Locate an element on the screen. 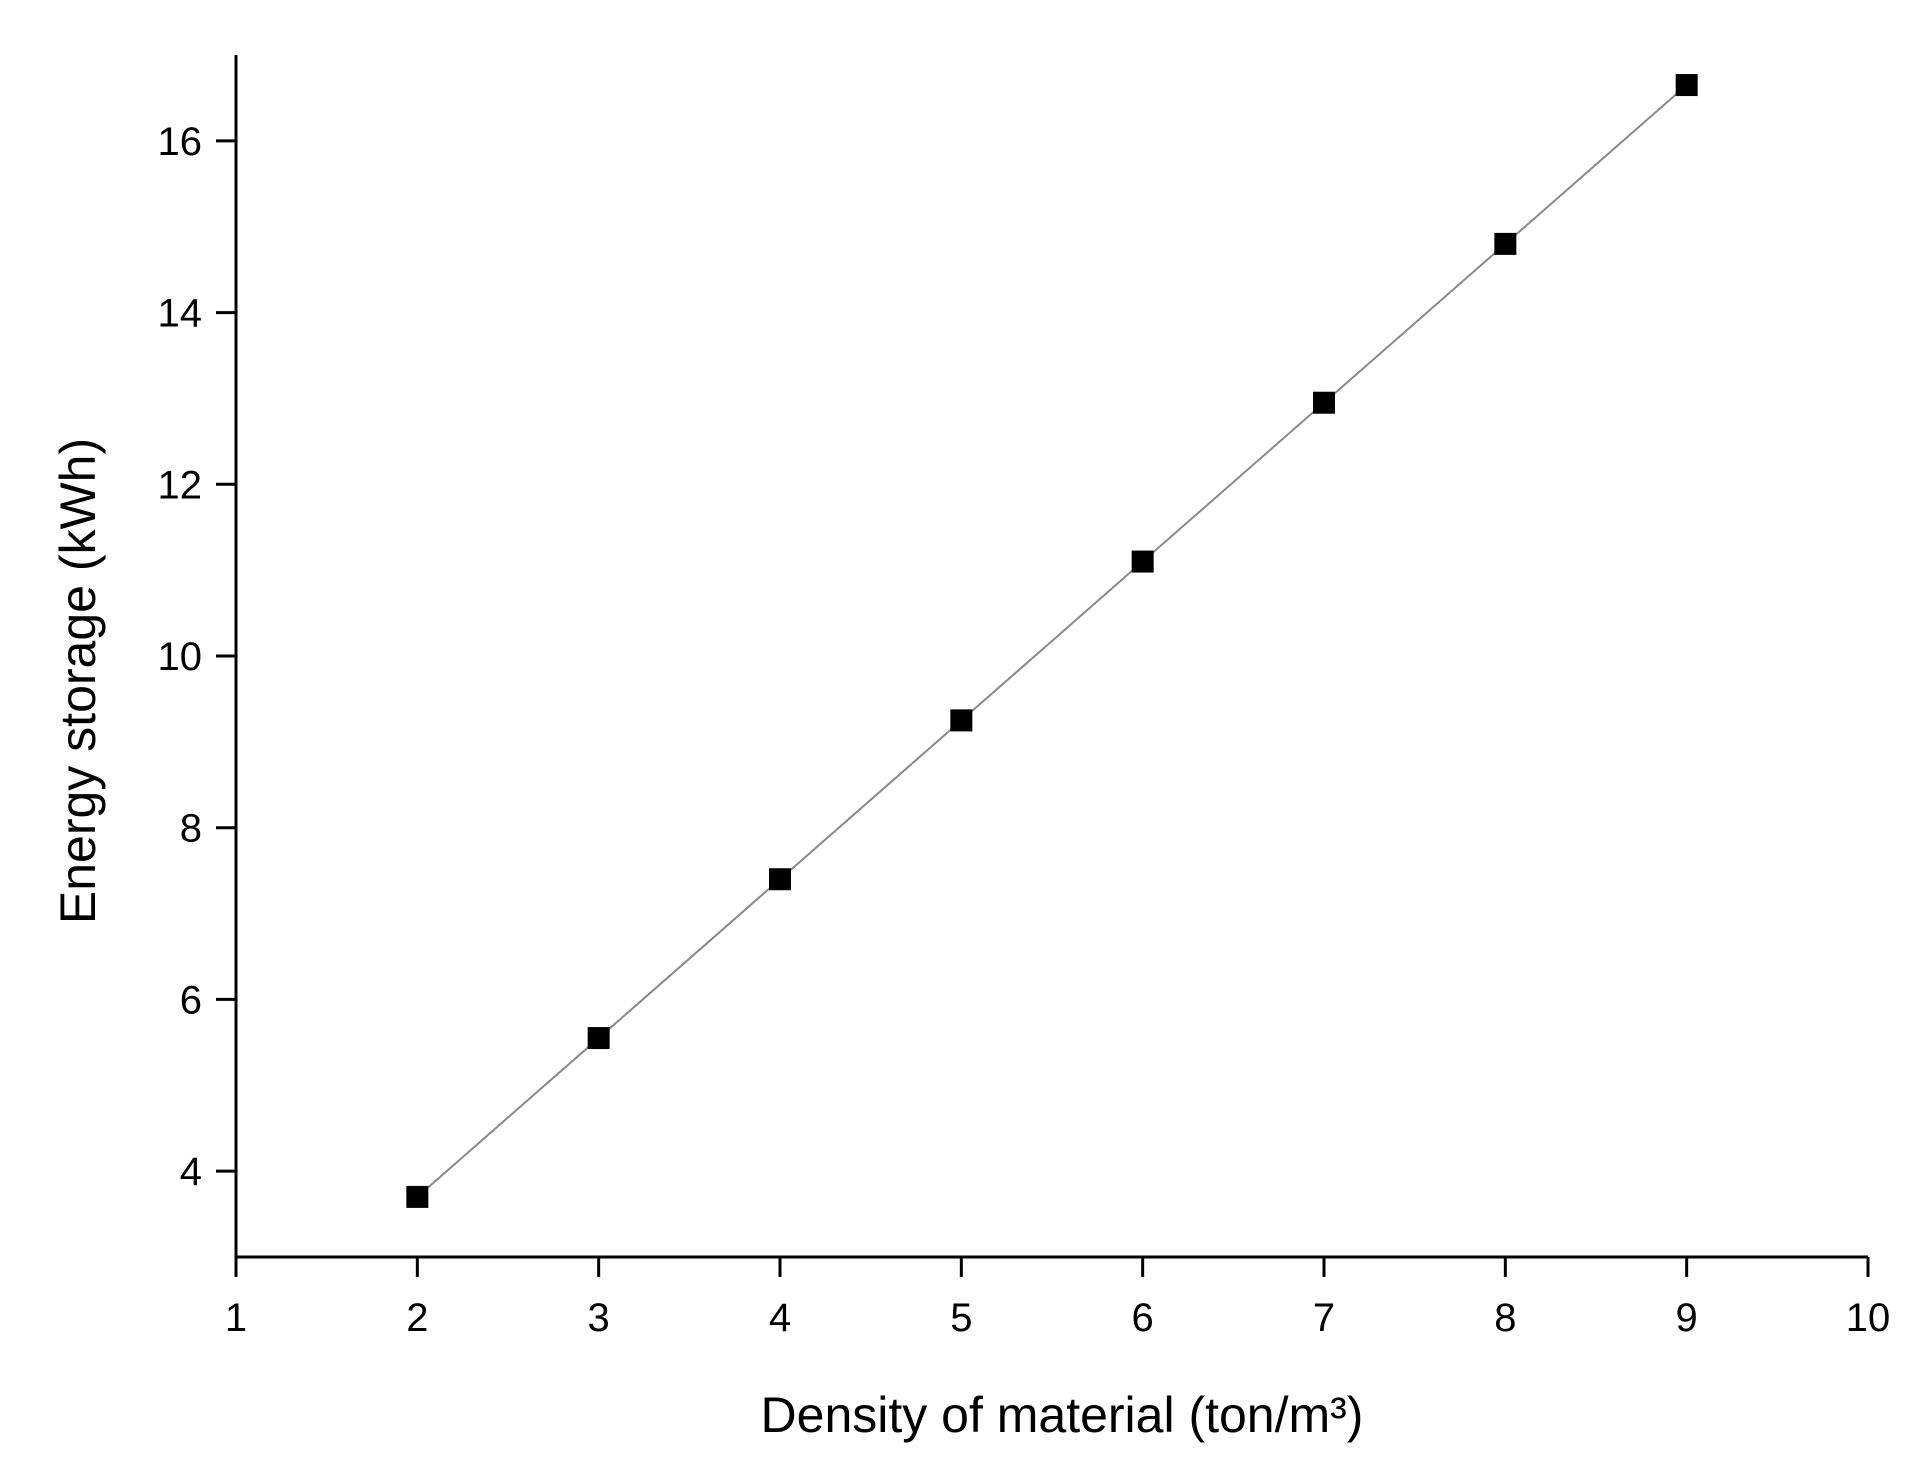  y-tick-label: 6 is located at coordinates (191, 1000).